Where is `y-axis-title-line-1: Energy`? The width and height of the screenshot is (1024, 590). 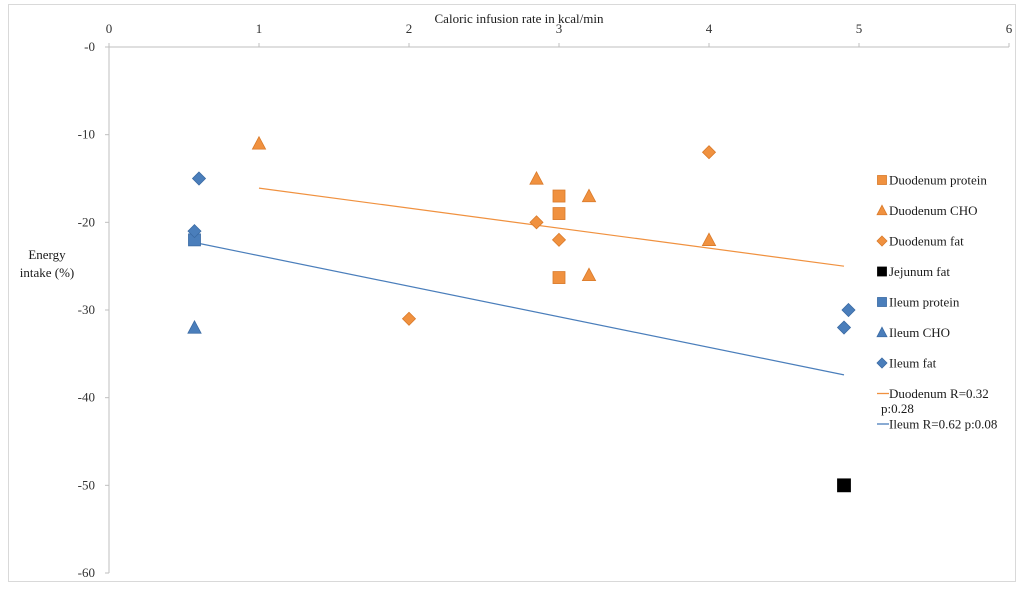 y-axis-title-line-1: Energy is located at coordinates (47, 254).